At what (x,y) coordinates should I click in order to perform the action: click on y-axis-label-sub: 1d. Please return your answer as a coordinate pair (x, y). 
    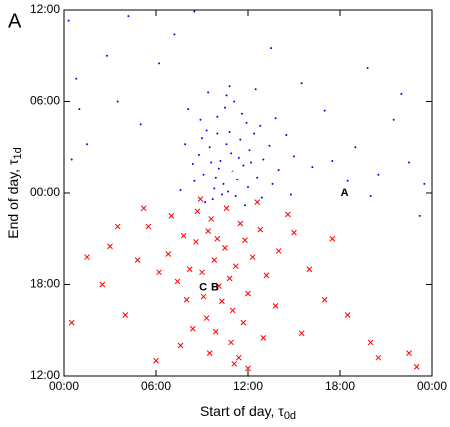
    Looking at the image, I should click on (18, 153).